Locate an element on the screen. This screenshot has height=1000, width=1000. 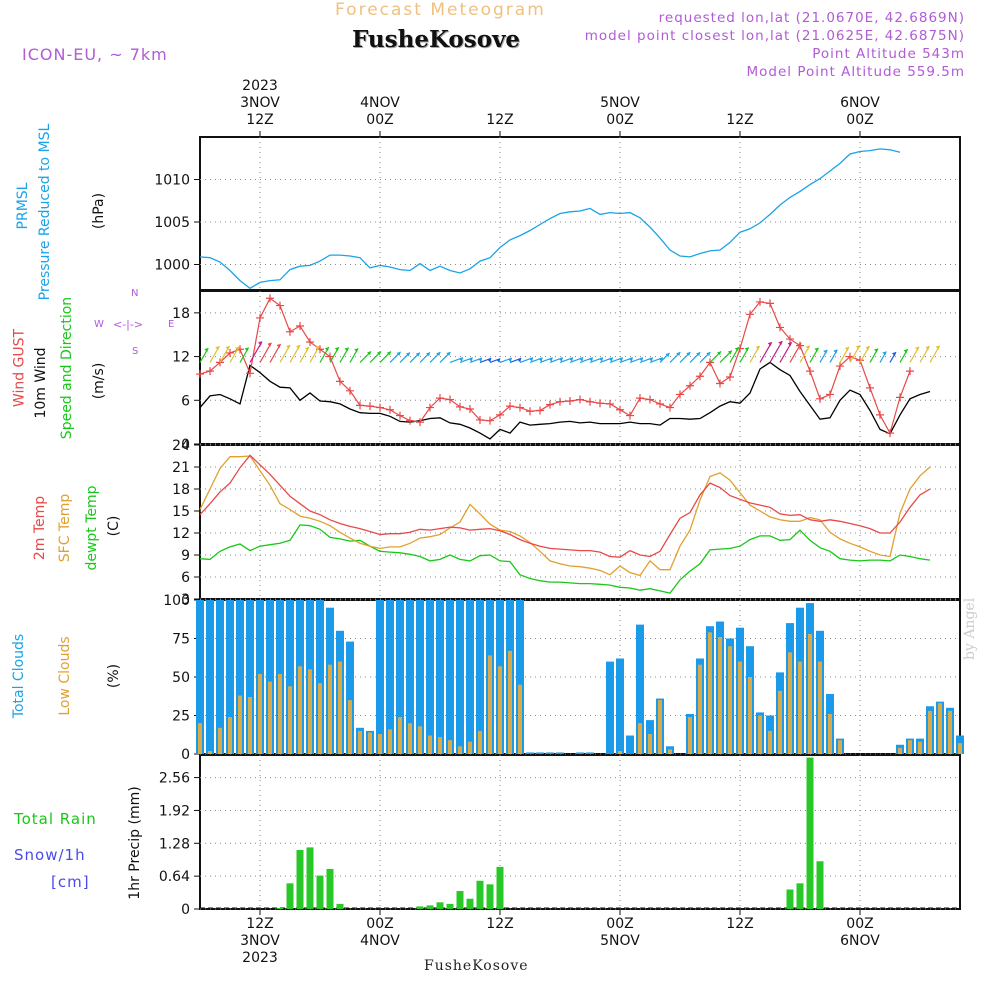
y-tick-label: 18 is located at coordinates (181, 490).